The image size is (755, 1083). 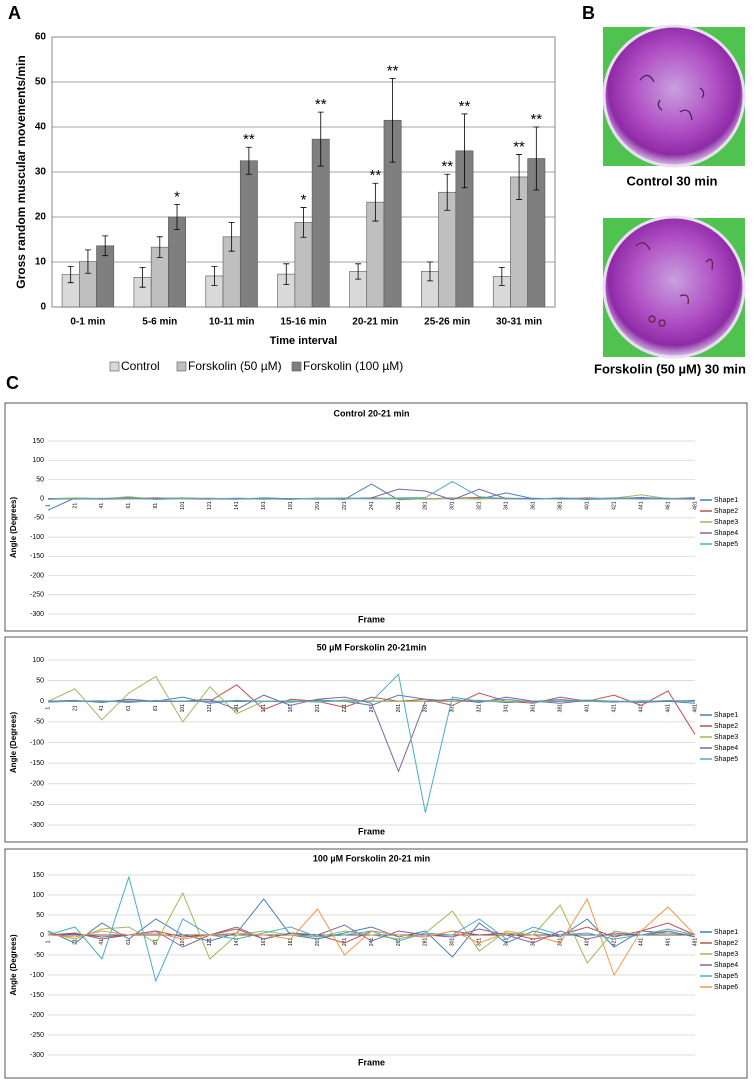 What do you see at coordinates (75, 506) in the screenshot?
I see `x-tick-label: 21` at bounding box center [75, 506].